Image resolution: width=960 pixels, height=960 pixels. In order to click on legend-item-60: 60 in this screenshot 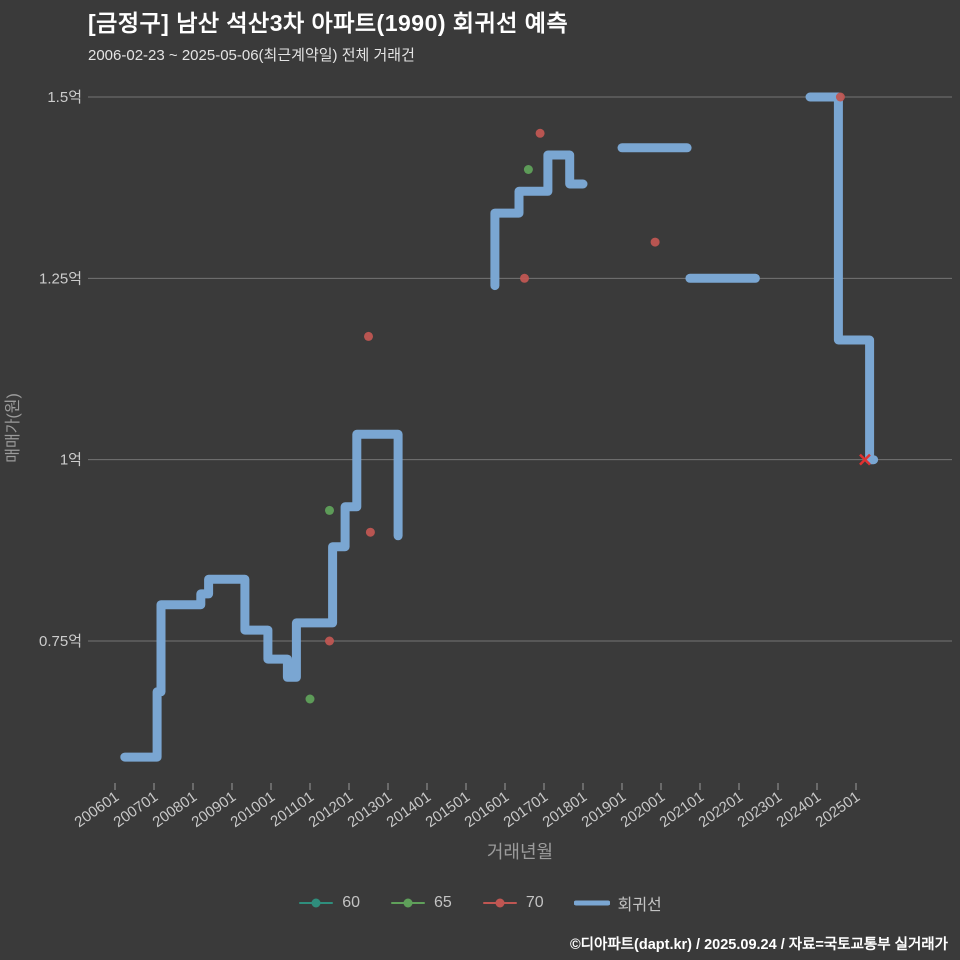, I will do `click(329, 903)`.